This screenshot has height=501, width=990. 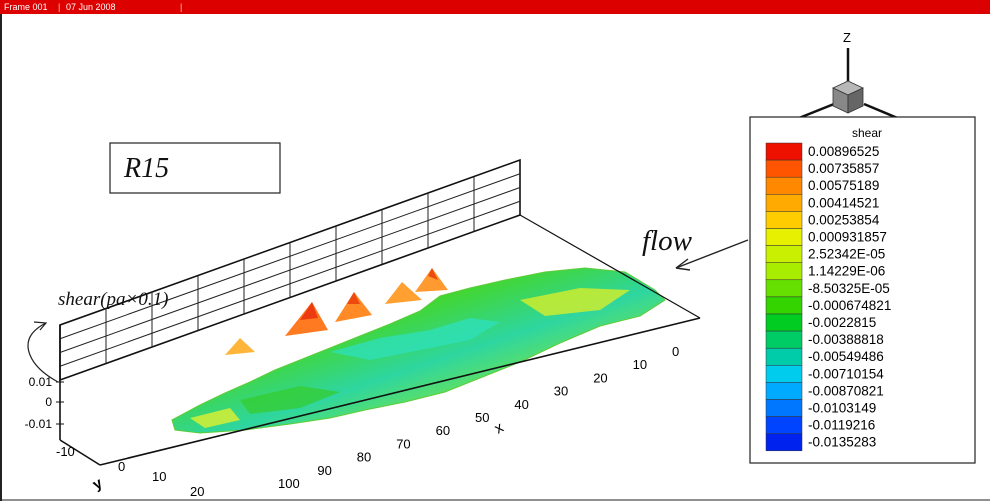 I want to click on z-axis-ticks: 0.01 0 -0.01, so click(x=44, y=403).